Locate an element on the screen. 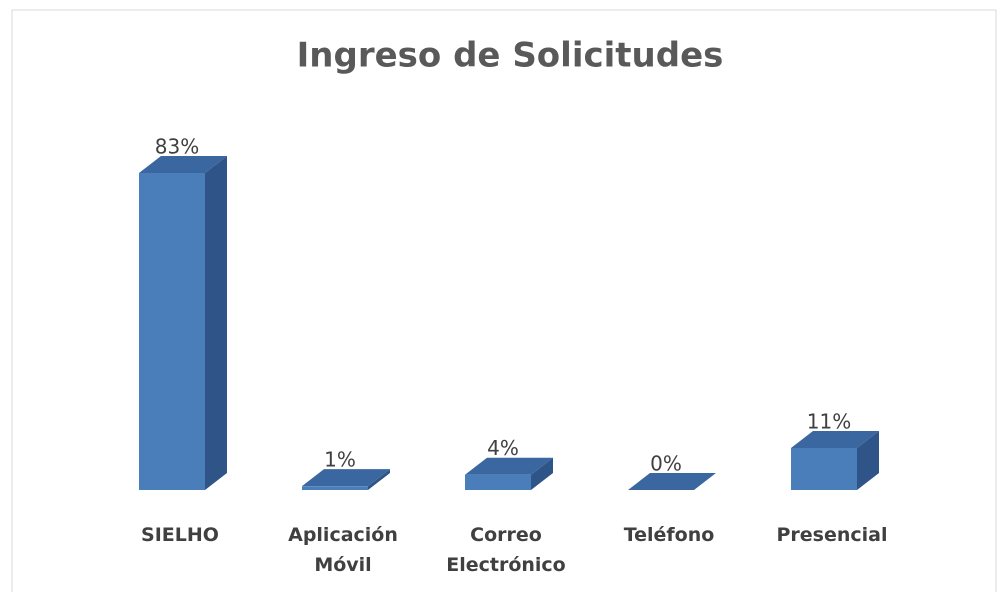  data-label: 11% is located at coordinates (829, 421).